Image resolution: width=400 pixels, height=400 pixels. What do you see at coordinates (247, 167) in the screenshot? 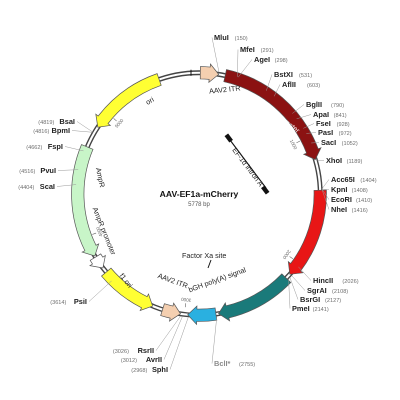
I see `intron-a-label: EF-1α intron A` at bounding box center [247, 167].